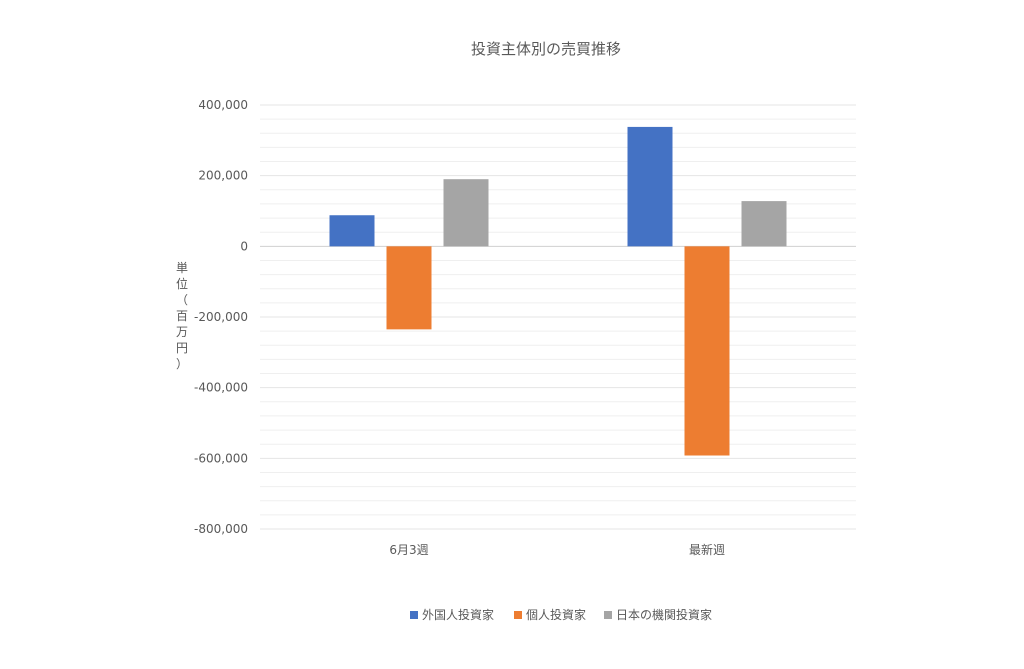  I want to click on y-tick-label: 400,000, so click(223, 105).